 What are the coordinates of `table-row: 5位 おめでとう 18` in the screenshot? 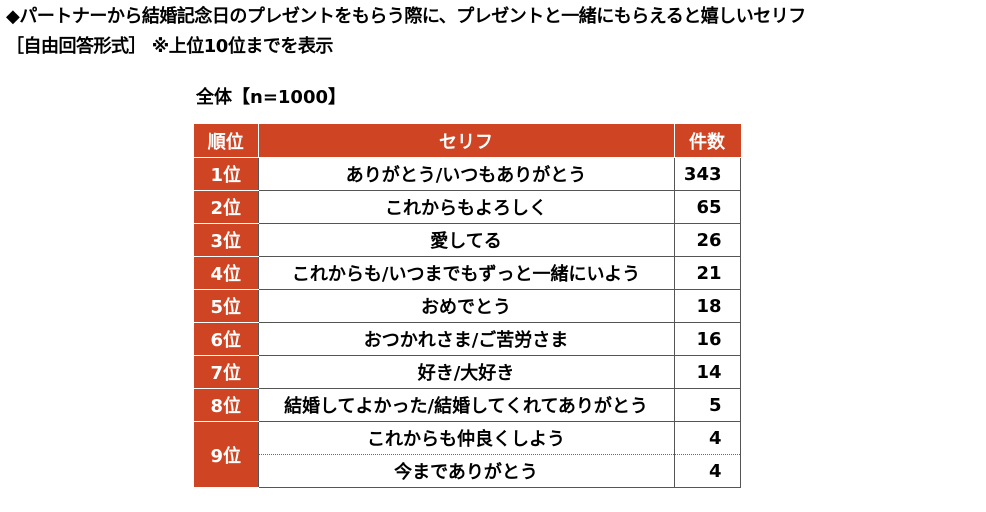 It's located at (467, 306).